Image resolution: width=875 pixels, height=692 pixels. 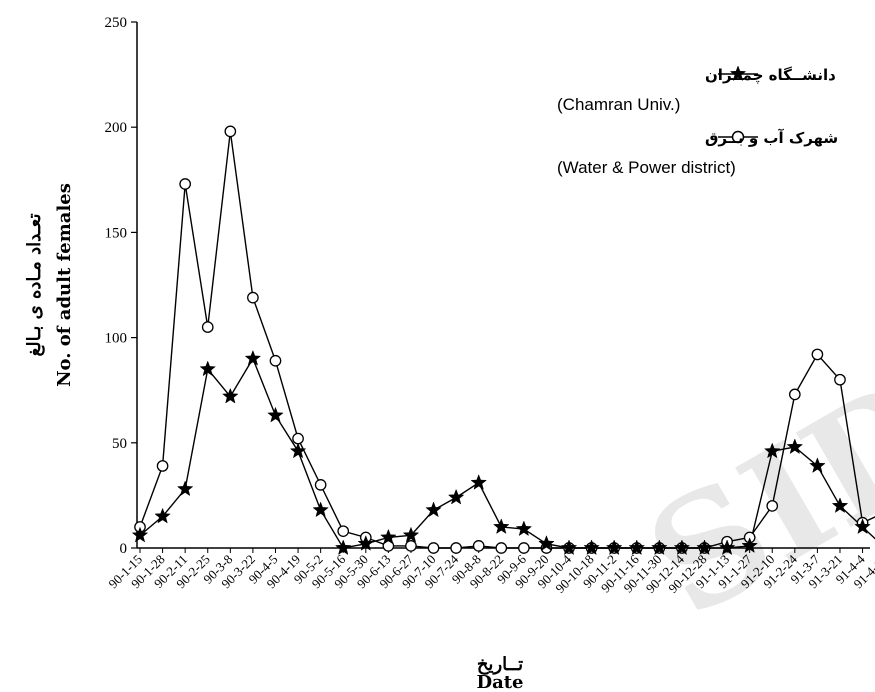 I want to click on legend-label-chamran-fa: دانشــگاه چمــران, so click(x=770, y=75).